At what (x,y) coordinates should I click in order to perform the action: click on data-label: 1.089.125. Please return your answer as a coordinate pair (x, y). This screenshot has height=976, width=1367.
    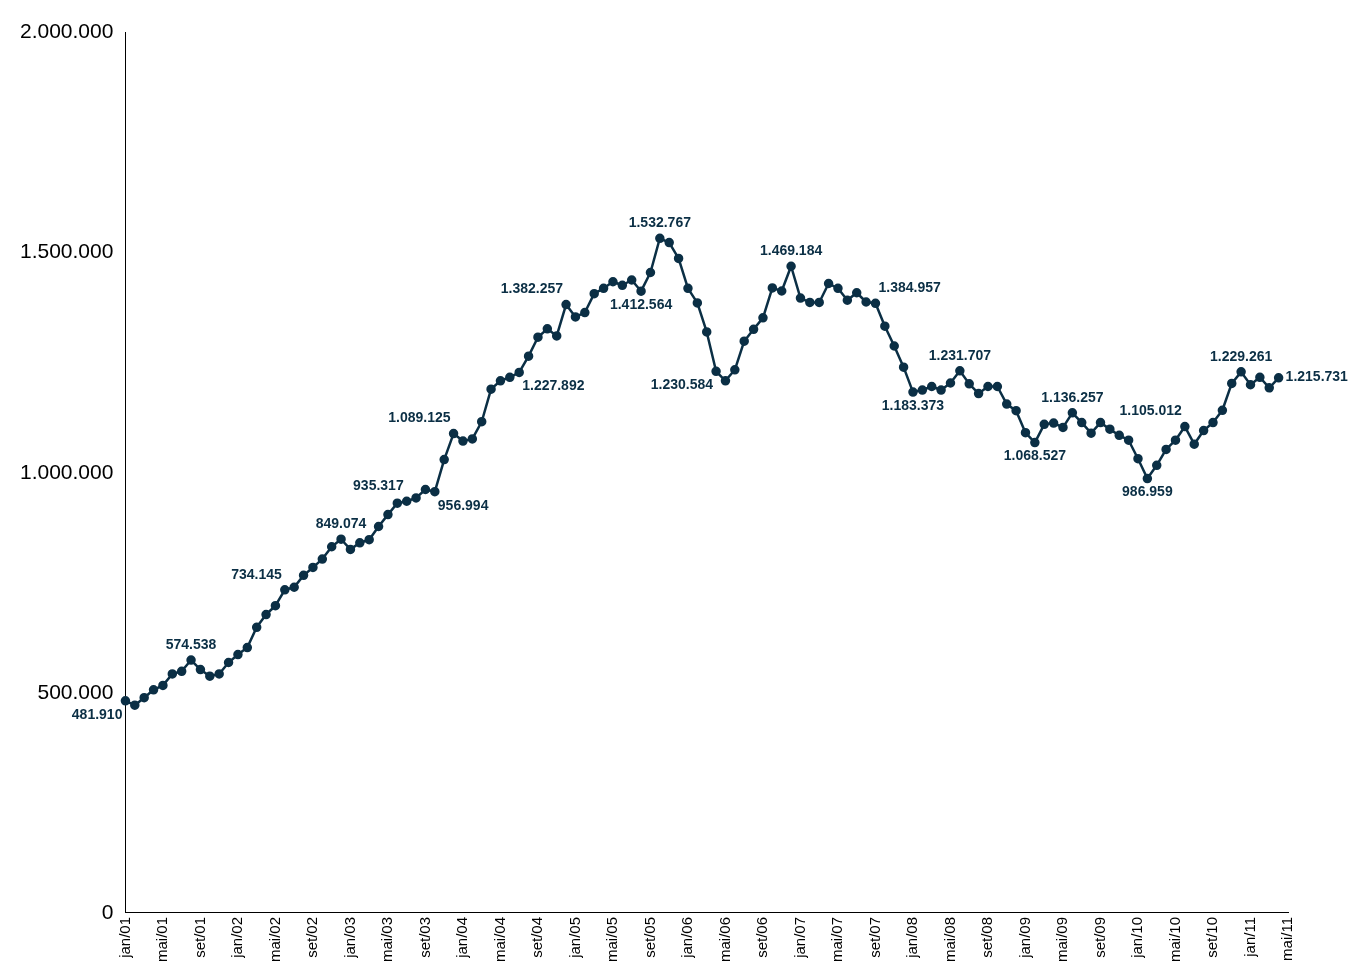
    Looking at the image, I should click on (419, 417).